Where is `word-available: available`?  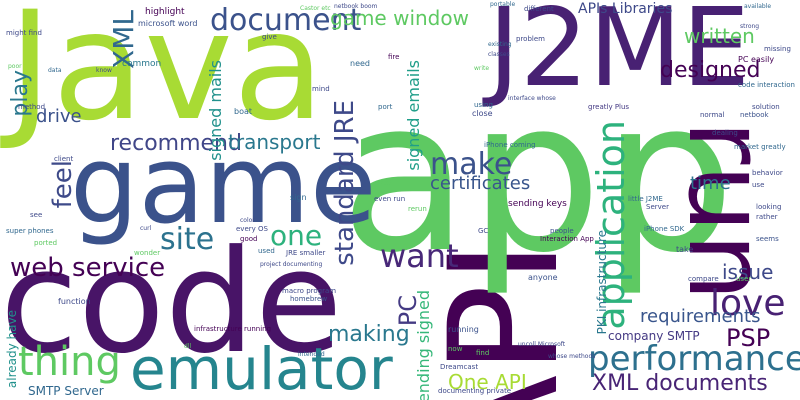
word-available: available is located at coordinates (758, 6).